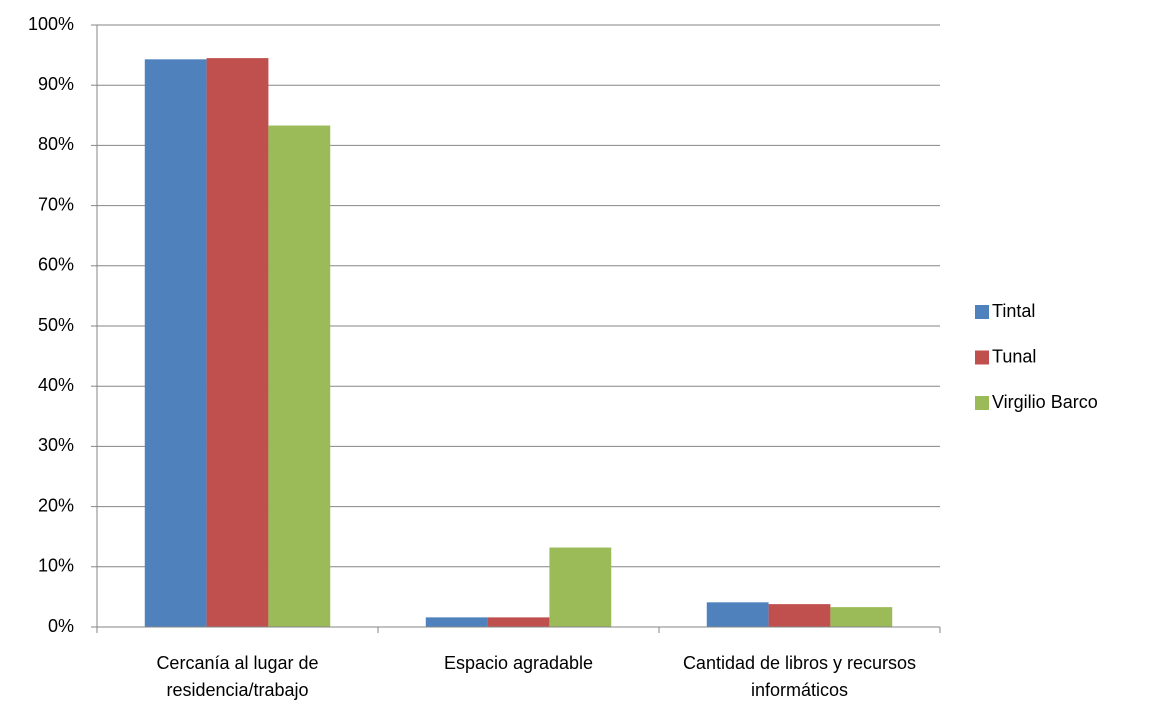  Describe the element at coordinates (56, 385) in the screenshot. I see `y-tick-label: 40%` at that location.